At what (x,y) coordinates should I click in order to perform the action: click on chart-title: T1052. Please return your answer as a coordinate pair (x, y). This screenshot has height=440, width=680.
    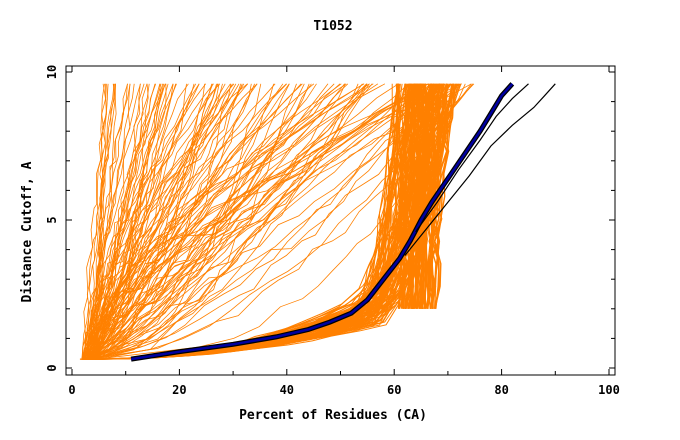
    Looking at the image, I should click on (332, 26).